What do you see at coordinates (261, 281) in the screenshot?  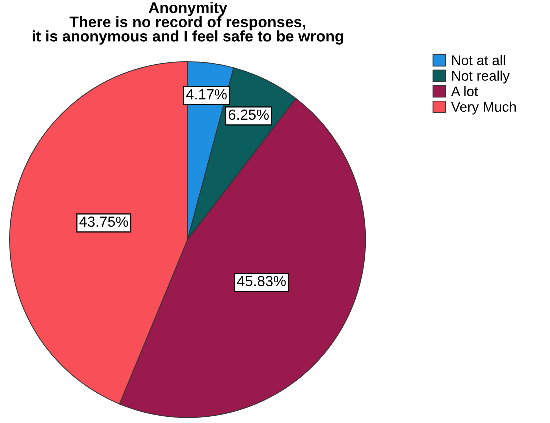 I see `data-label: 45.83%` at bounding box center [261, 281].